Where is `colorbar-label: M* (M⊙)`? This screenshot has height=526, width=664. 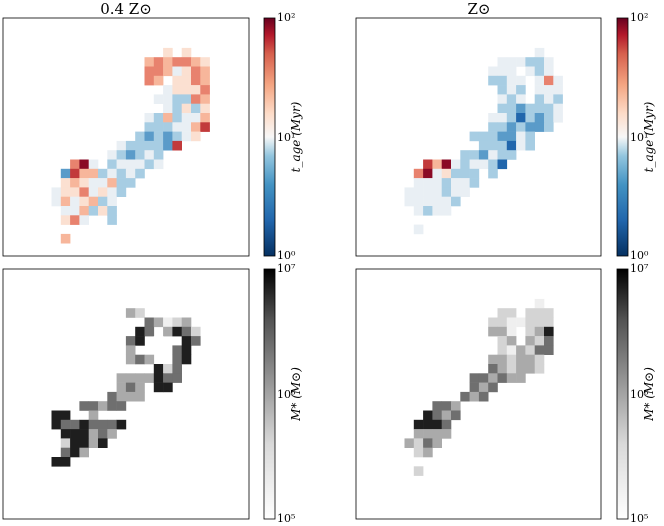
colorbar-label: M* (M⊙) is located at coordinates (649, 394).